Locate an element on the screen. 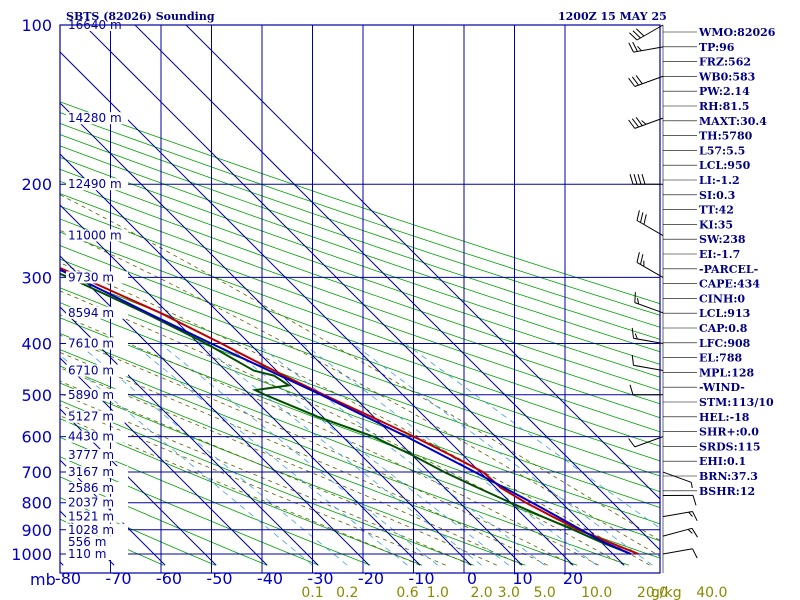 This screenshot has width=800, height=600. temperature-tick-label: -10 is located at coordinates (421, 578).